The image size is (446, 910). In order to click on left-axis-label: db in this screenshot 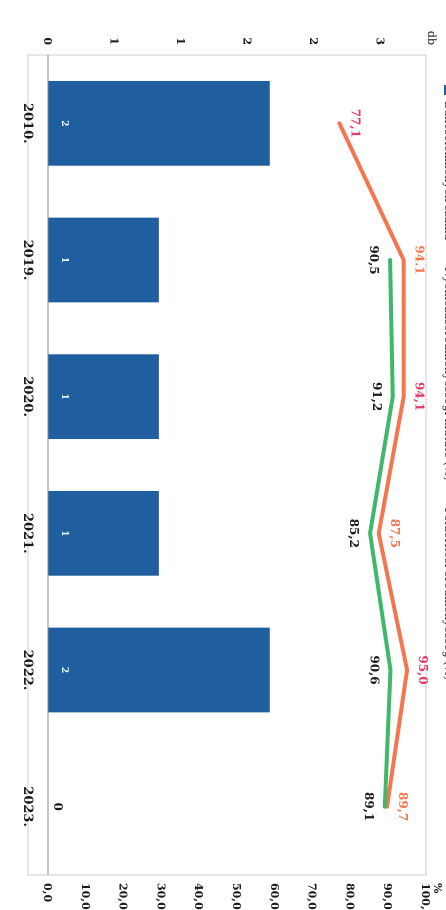, I will do `click(431, 38)`.